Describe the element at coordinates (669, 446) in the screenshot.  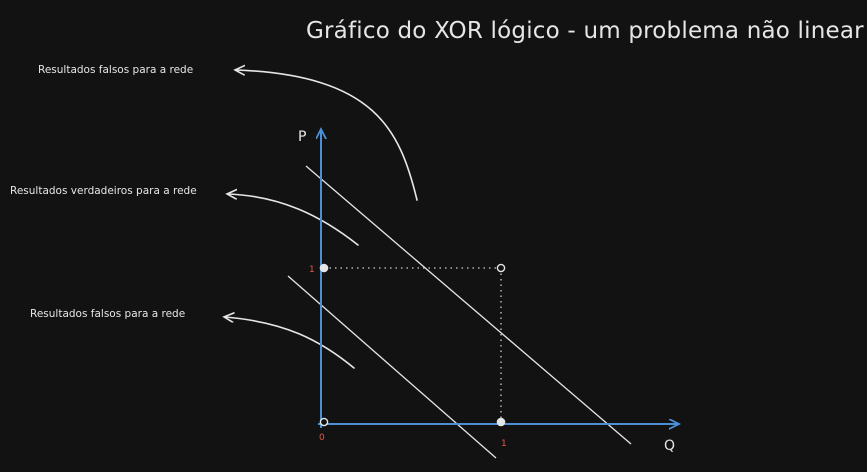
I see `x-axis-label: Q` at that location.